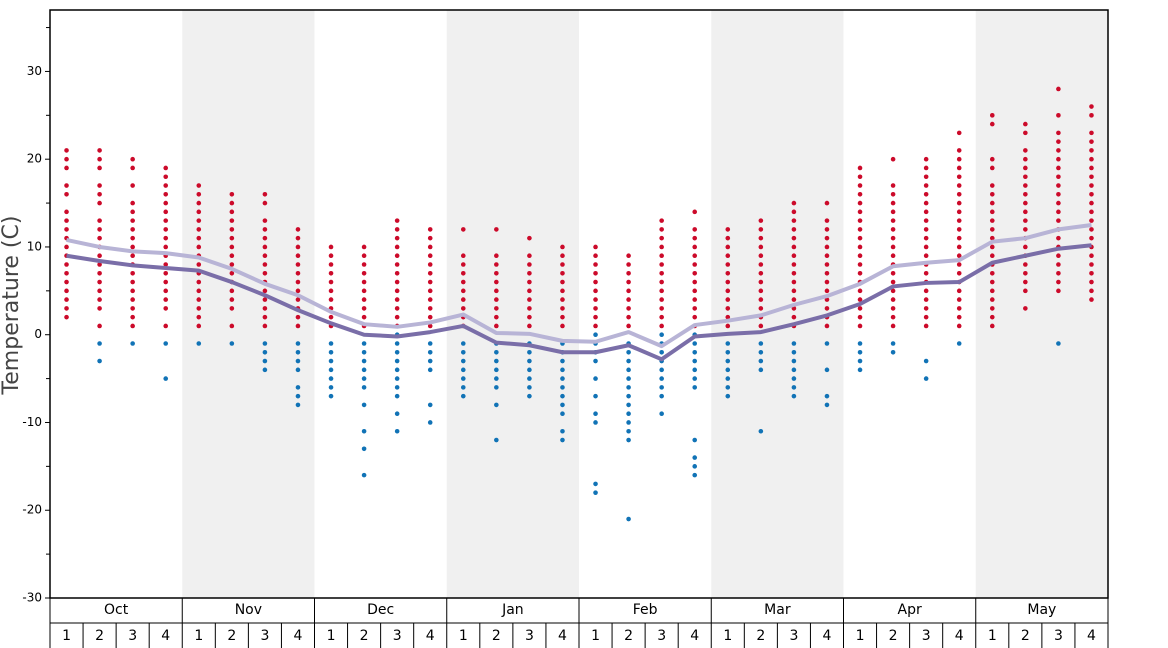 Image resolution: width=1168 pixels, height=648 pixels. Describe the element at coordinates (910, 610) in the screenshot. I see `month-label: Apr` at that location.